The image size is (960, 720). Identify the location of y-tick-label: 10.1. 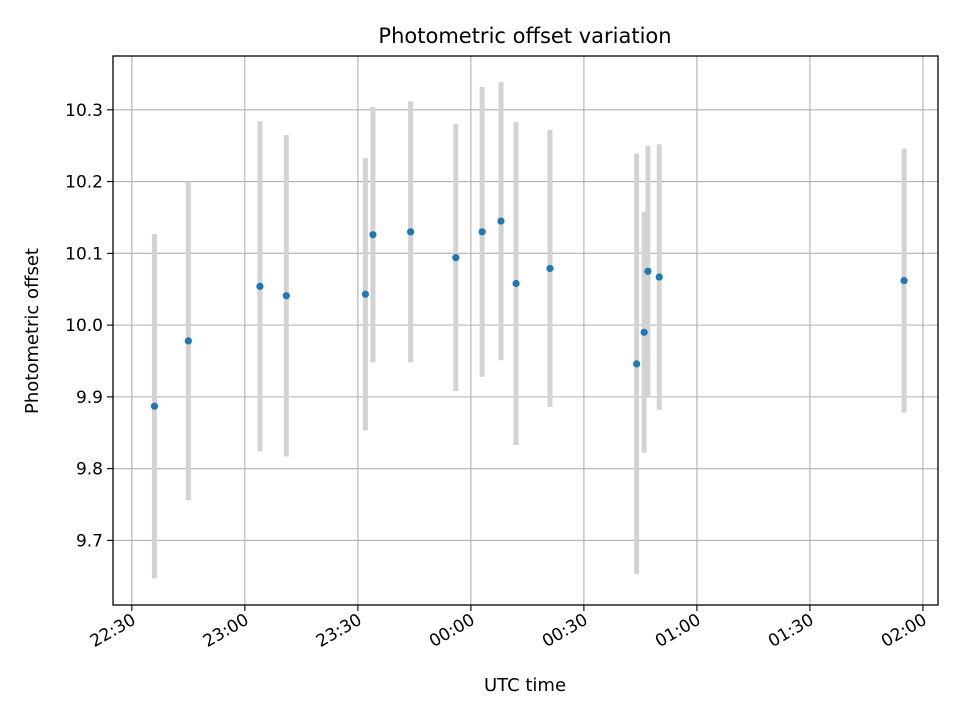
(84, 254).